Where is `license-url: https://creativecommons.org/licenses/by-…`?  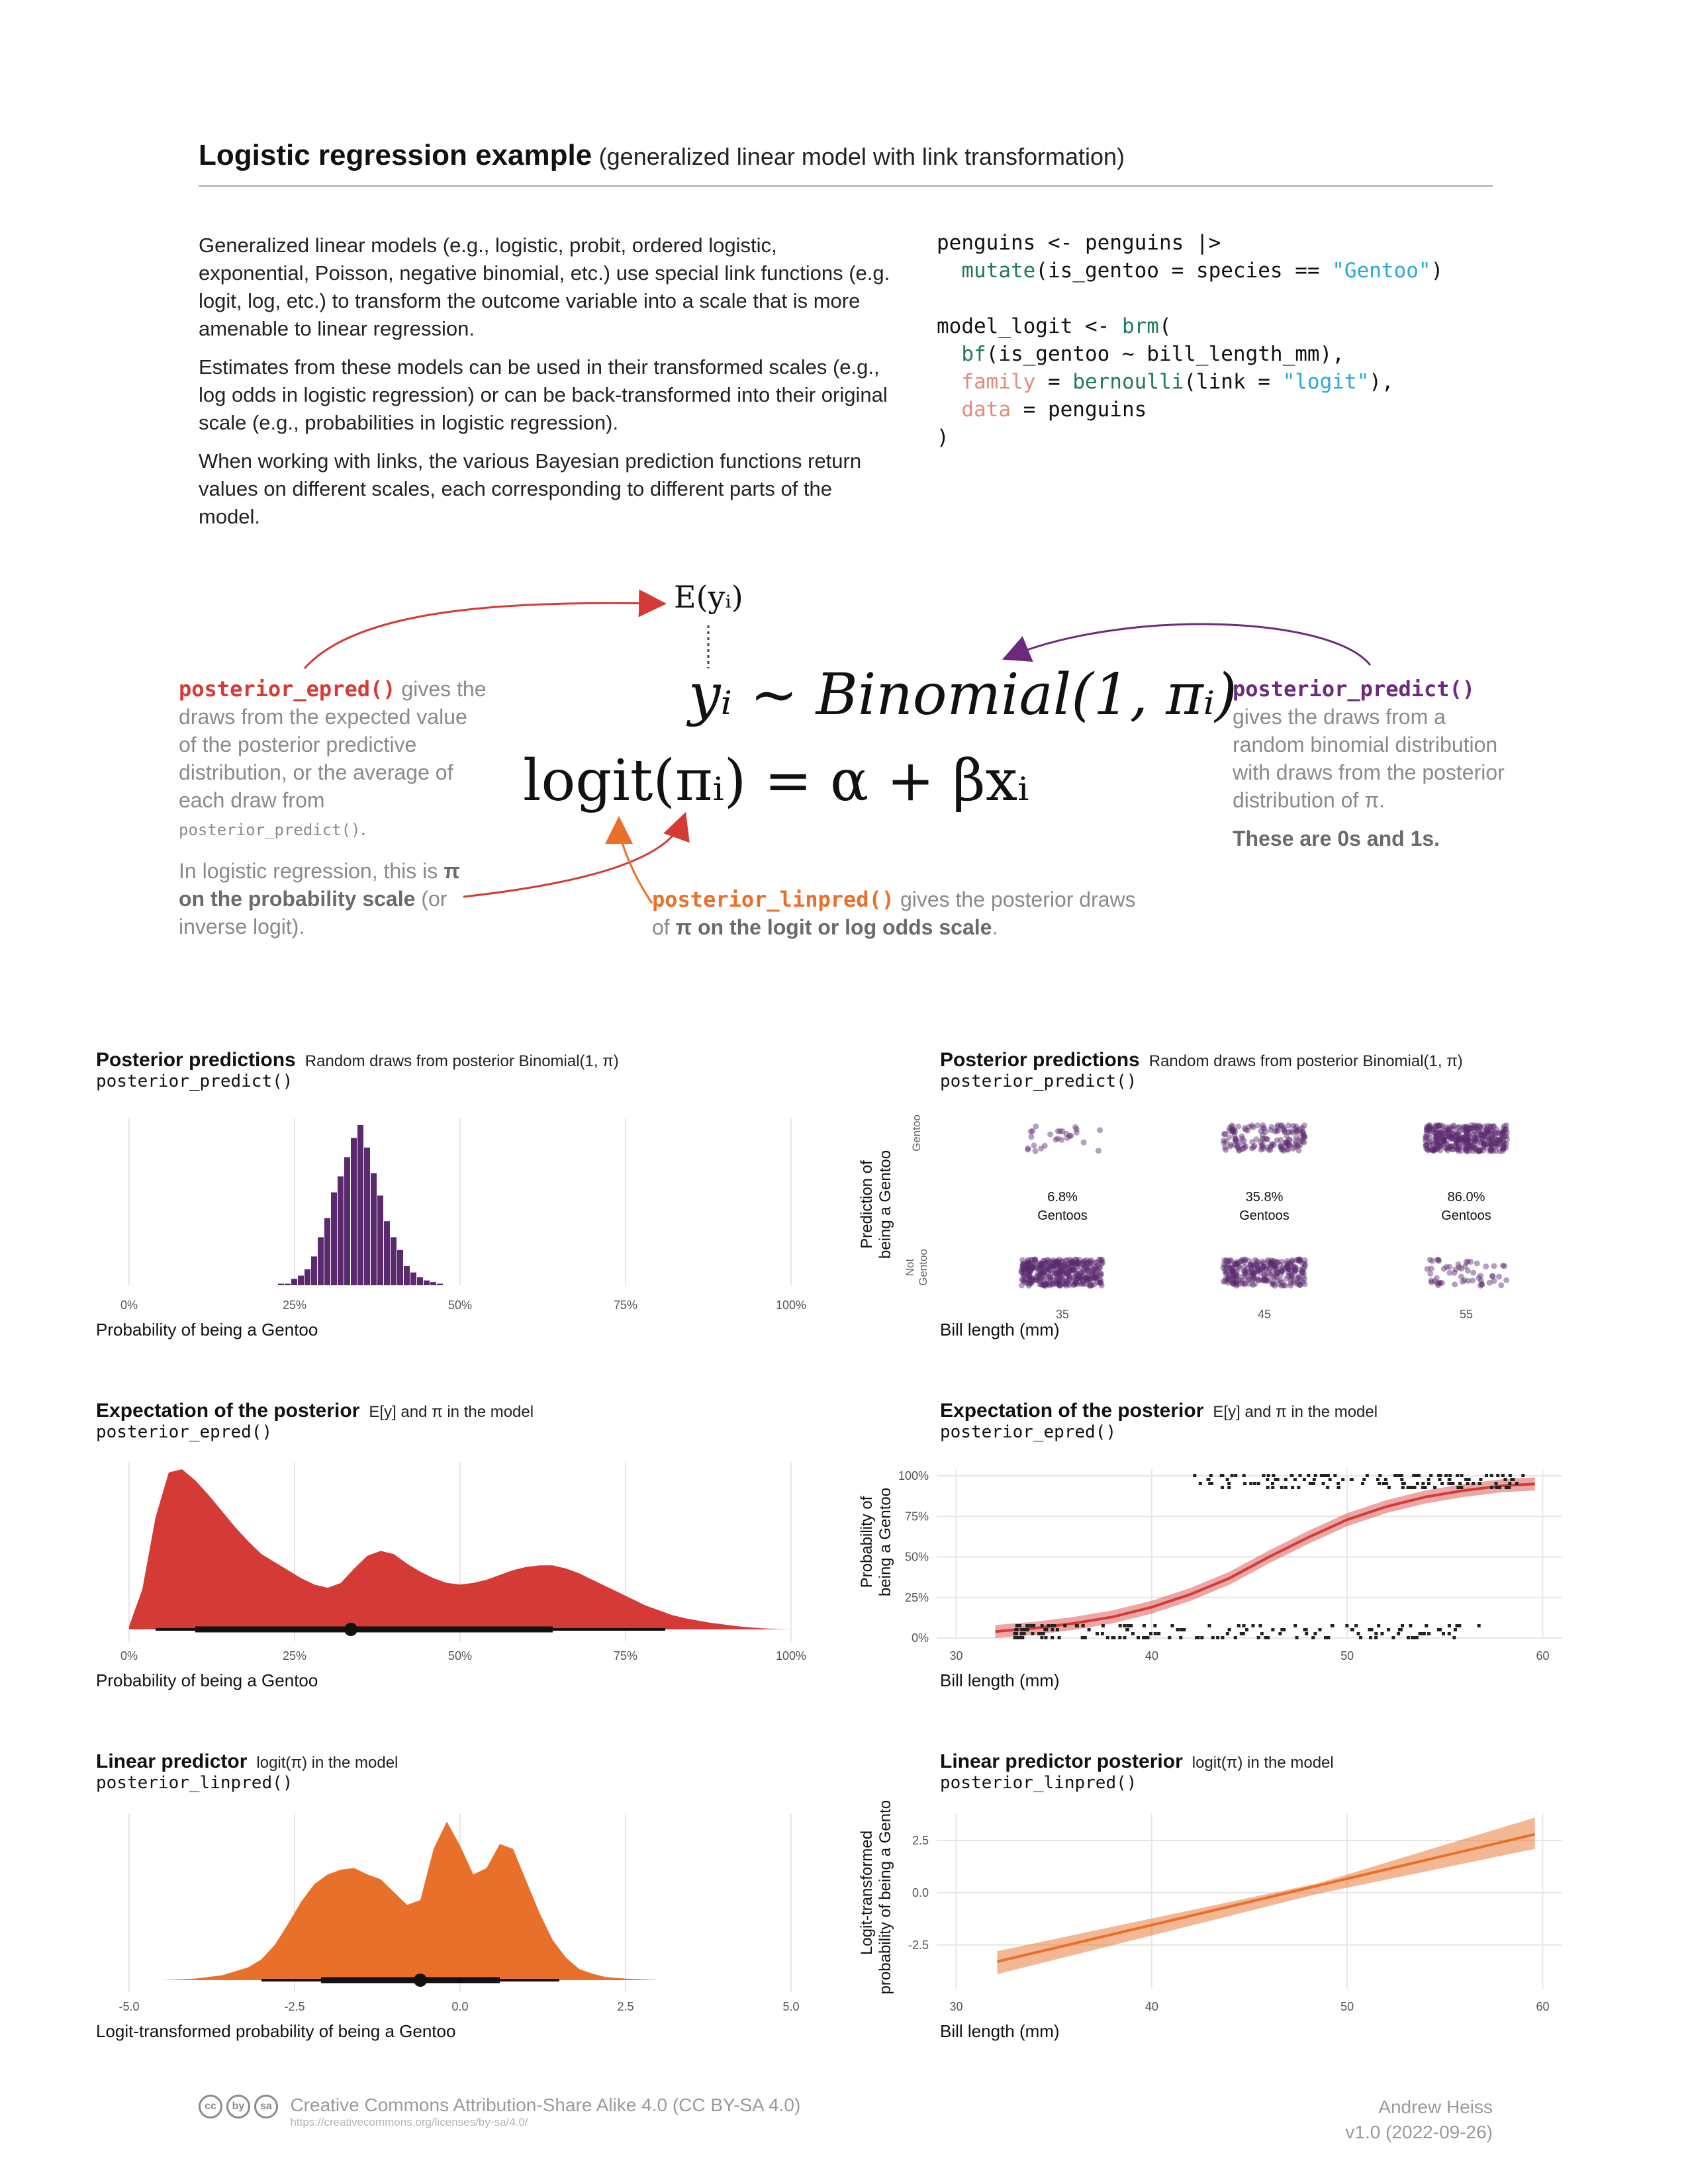 license-url: https://creativecommons.org/licenses/by-… is located at coordinates (409, 2122).